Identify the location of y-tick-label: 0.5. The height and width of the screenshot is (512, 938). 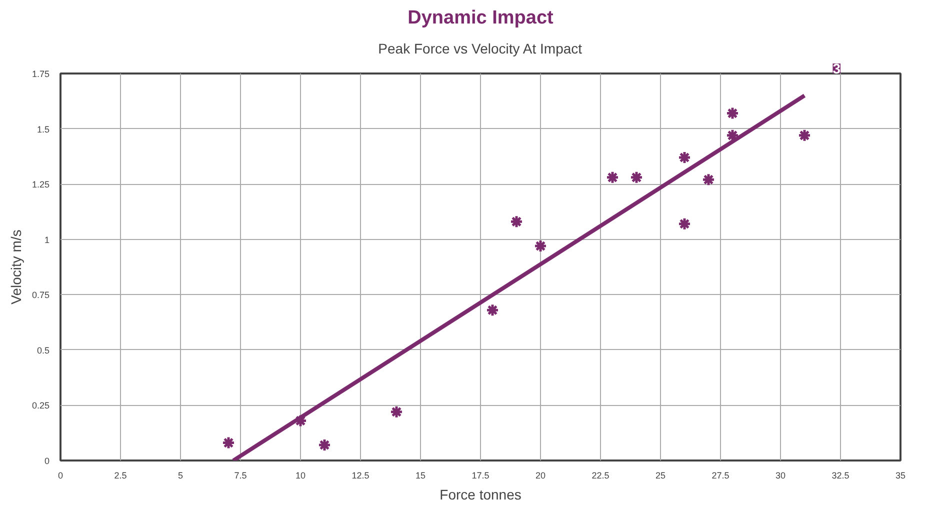
(43, 350).